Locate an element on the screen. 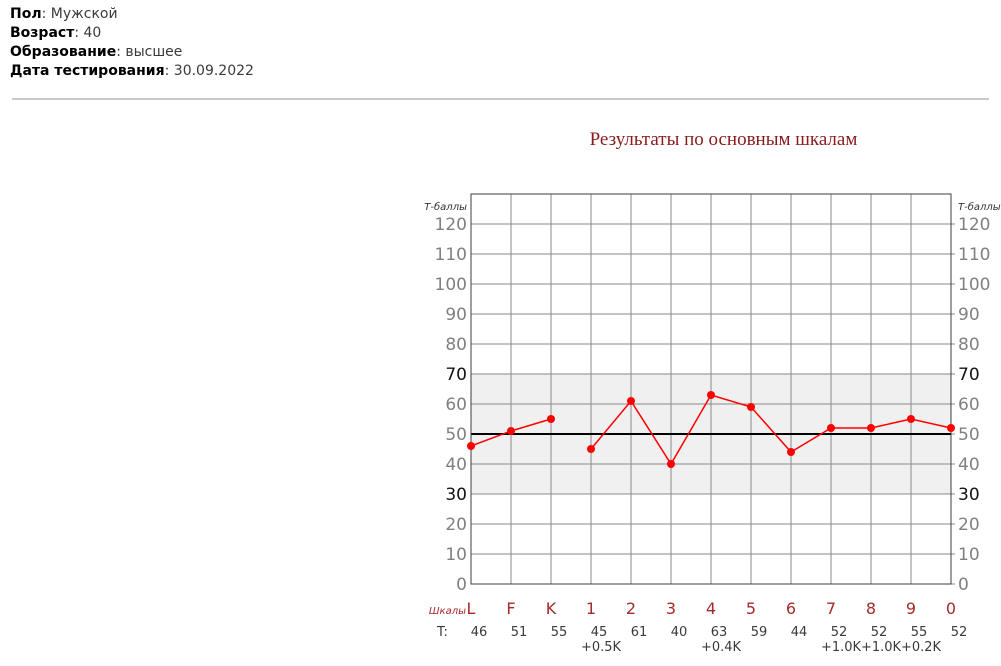  info-value: 40 is located at coordinates (92, 33).